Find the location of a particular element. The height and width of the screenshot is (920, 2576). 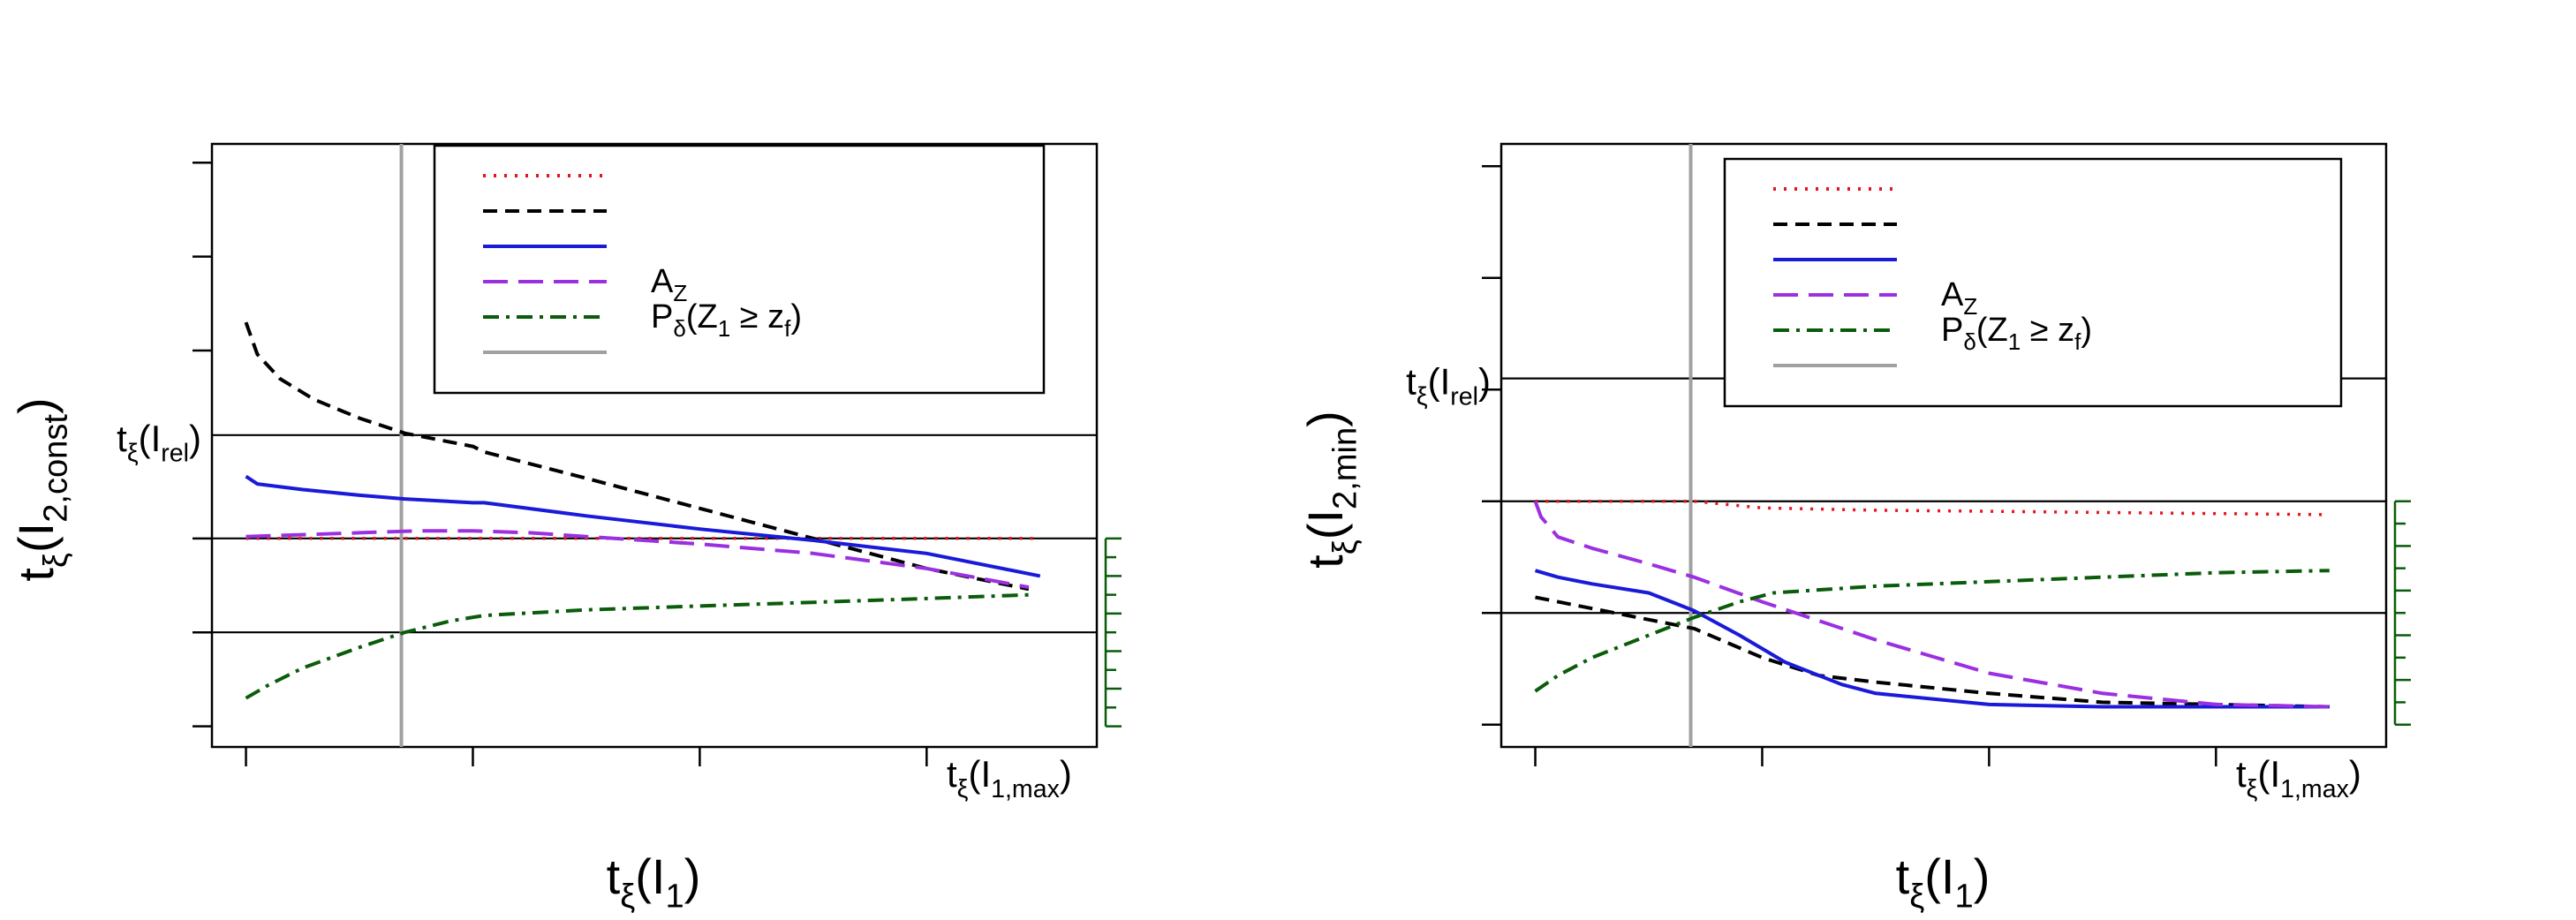

series-line-inverse is located at coordinates (637, 456).